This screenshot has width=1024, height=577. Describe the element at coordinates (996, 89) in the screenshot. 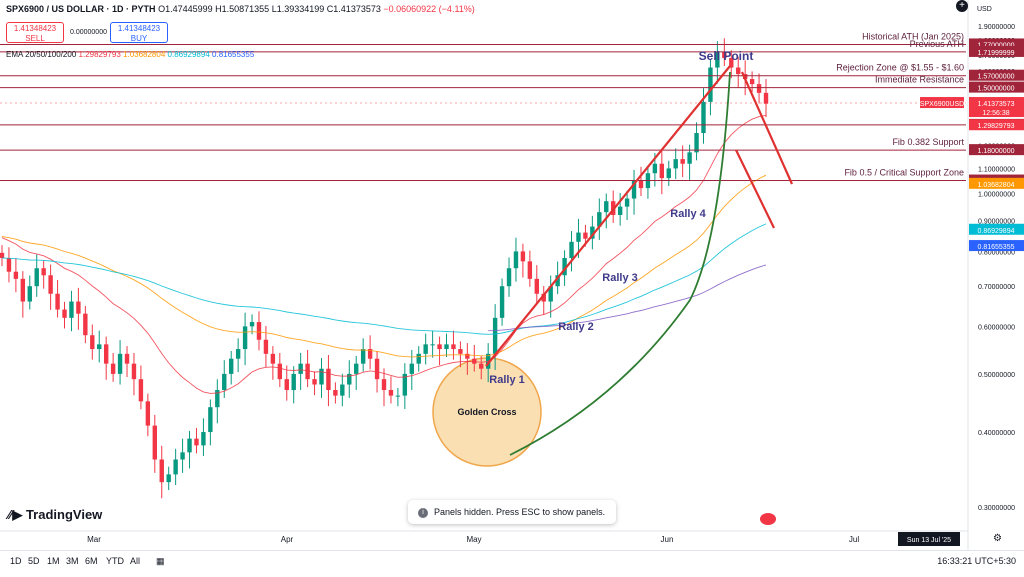

I see `level-price-label: 1.50000000` at that location.